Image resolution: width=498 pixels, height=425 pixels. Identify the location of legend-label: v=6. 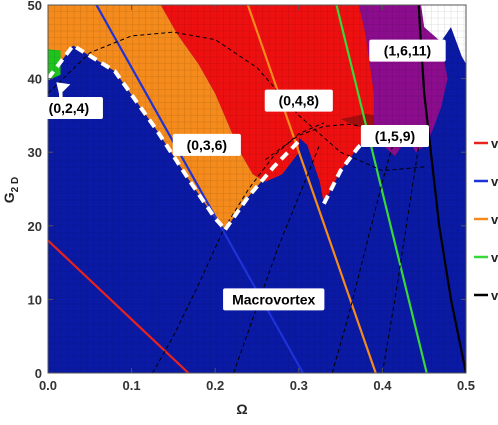
(494, 295).